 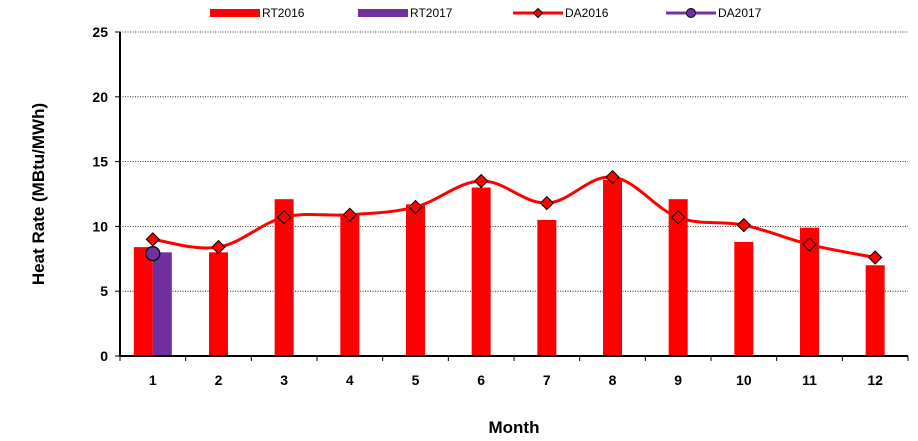 What do you see at coordinates (350, 380) in the screenshot?
I see `x-tick-label: 4` at bounding box center [350, 380].